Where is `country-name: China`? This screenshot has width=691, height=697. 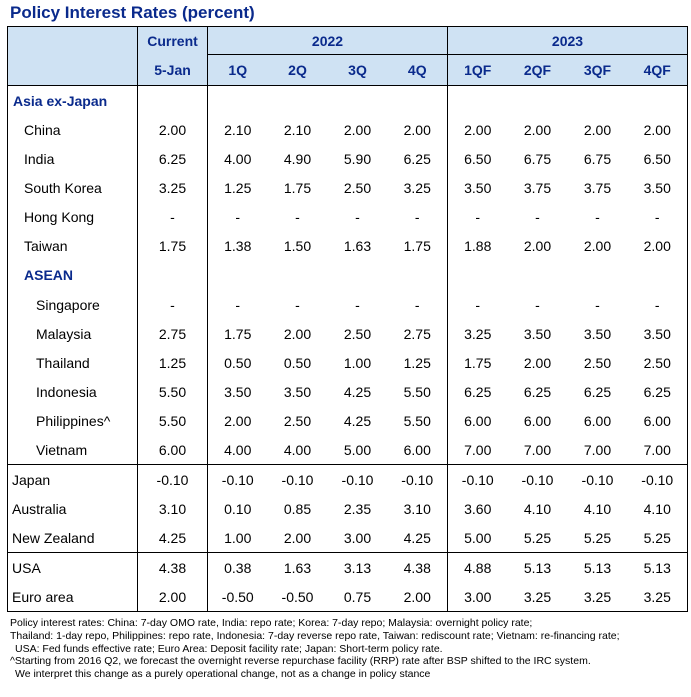
country-name: China is located at coordinates (72, 130).